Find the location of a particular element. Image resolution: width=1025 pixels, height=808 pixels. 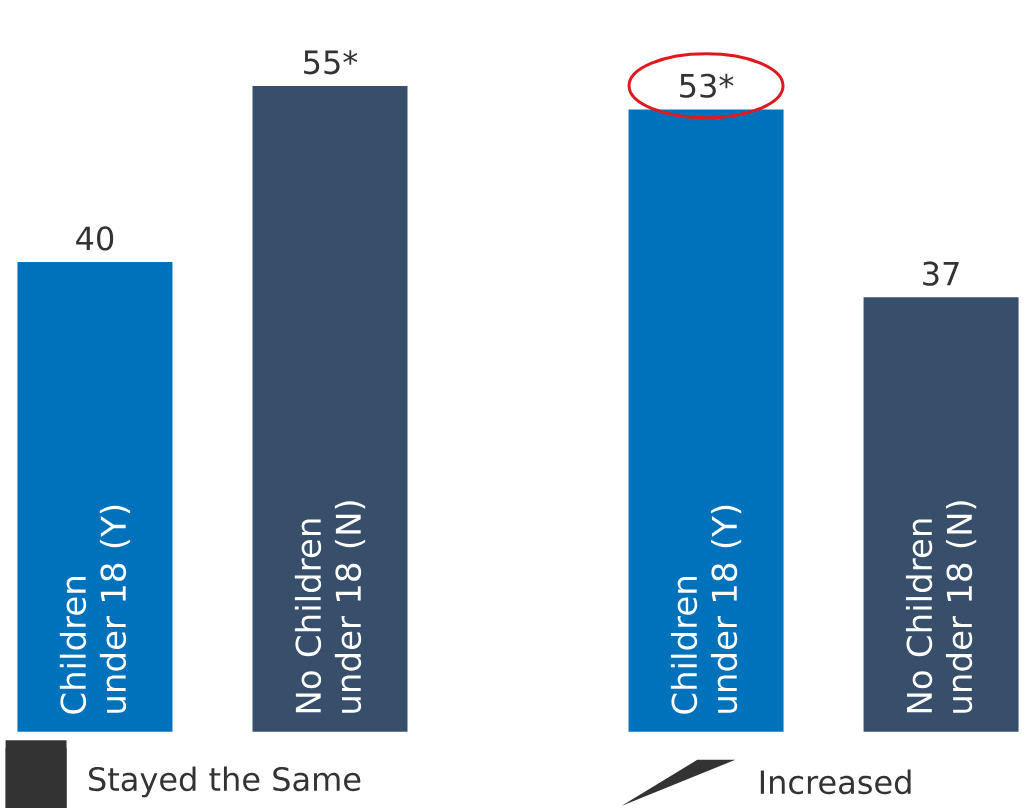

data-label: 53* is located at coordinates (707, 85).